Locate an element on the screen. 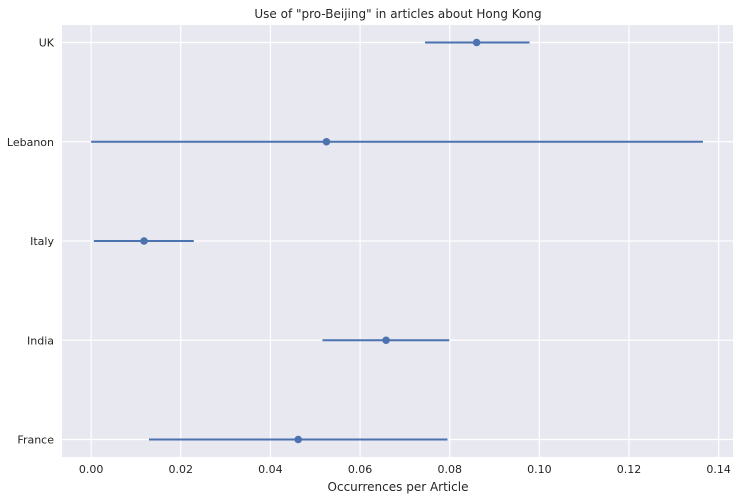 The image size is (740, 501). x-tick-label: 0.04 is located at coordinates (270, 469).